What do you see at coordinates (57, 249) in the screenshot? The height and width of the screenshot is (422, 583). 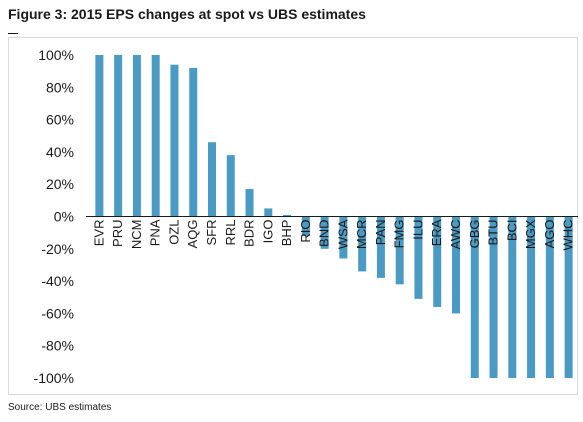 I see `y-tick-label: -20%` at bounding box center [57, 249].